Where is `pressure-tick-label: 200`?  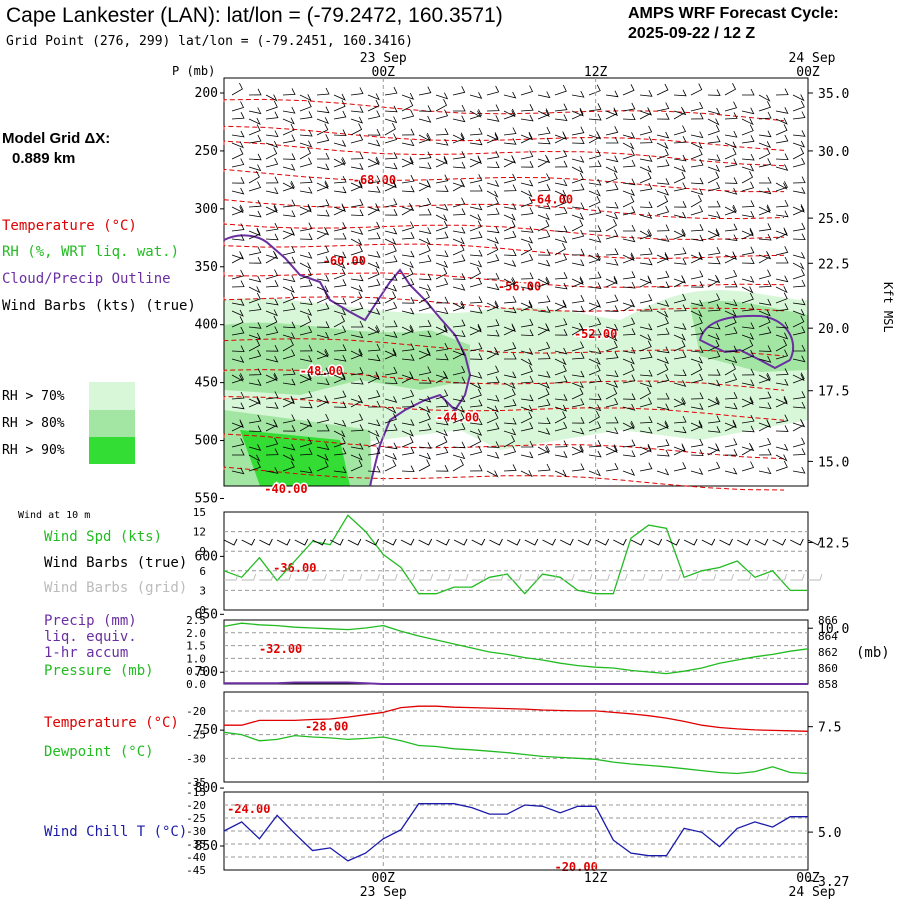
pressure-tick-label: 200 is located at coordinates (206, 93).